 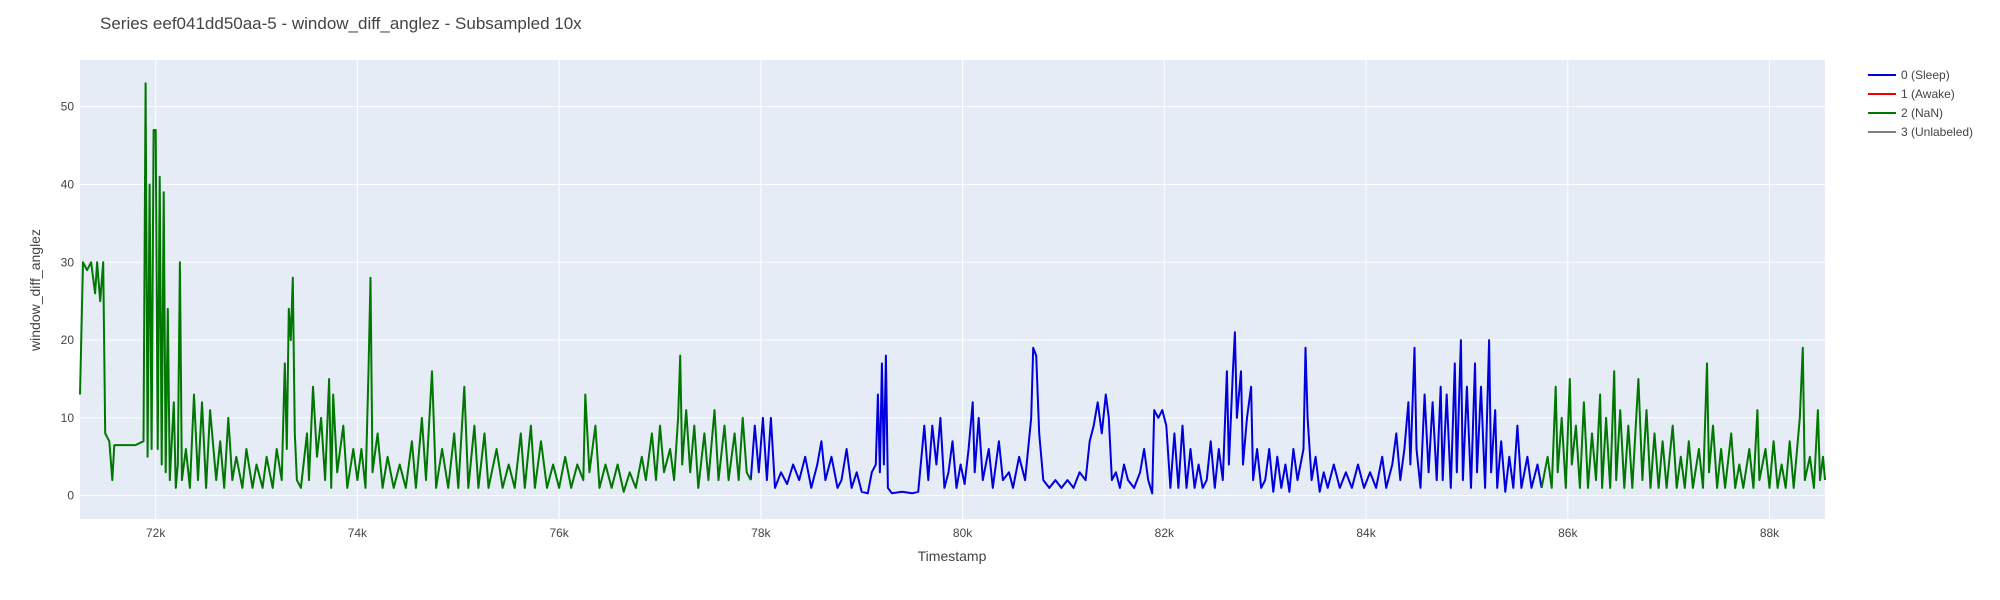 I want to click on x-tick-label: 74k, so click(x=358, y=533).